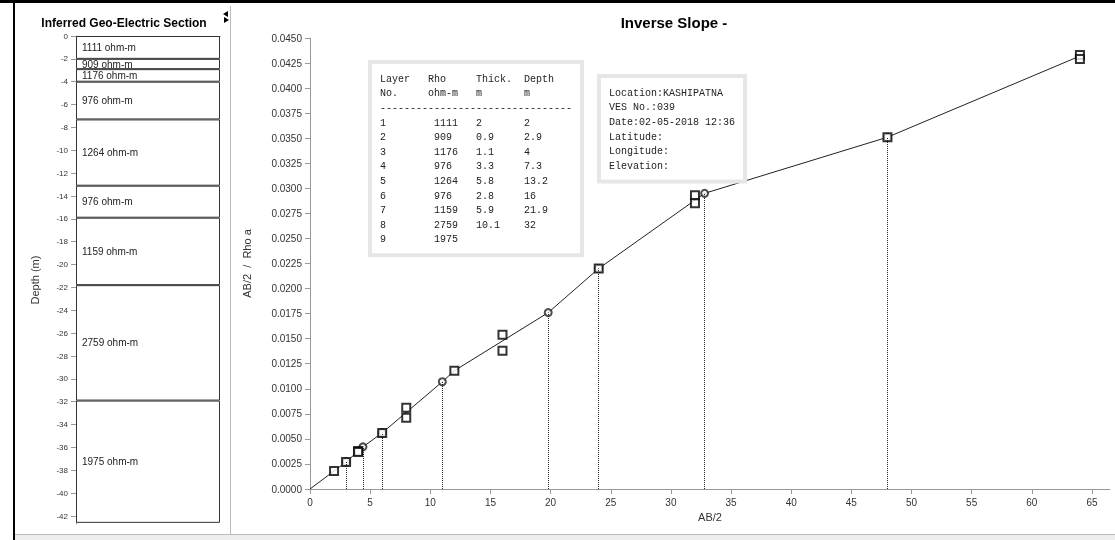 The image size is (1115, 540). I want to click on x-tick-label: 65, so click(1092, 502).